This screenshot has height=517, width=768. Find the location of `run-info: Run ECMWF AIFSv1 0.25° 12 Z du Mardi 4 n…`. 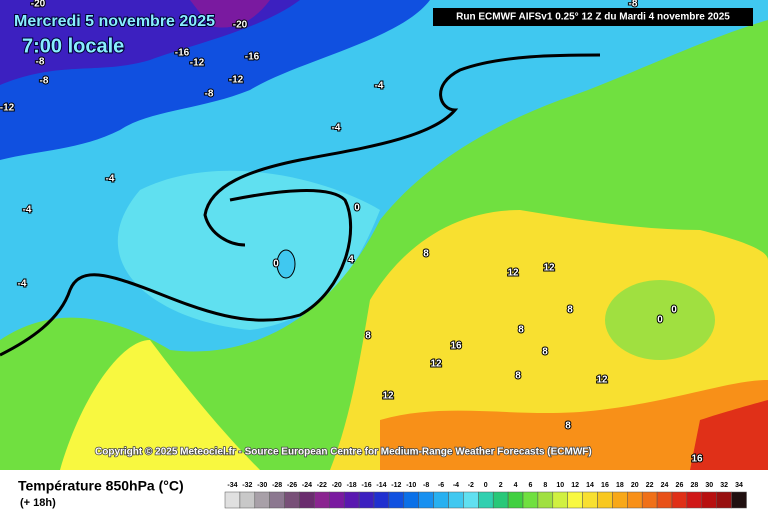

run-info: Run ECMWF AIFSv1 0.25° 12 Z du Mardi 4 n… is located at coordinates (593, 17).